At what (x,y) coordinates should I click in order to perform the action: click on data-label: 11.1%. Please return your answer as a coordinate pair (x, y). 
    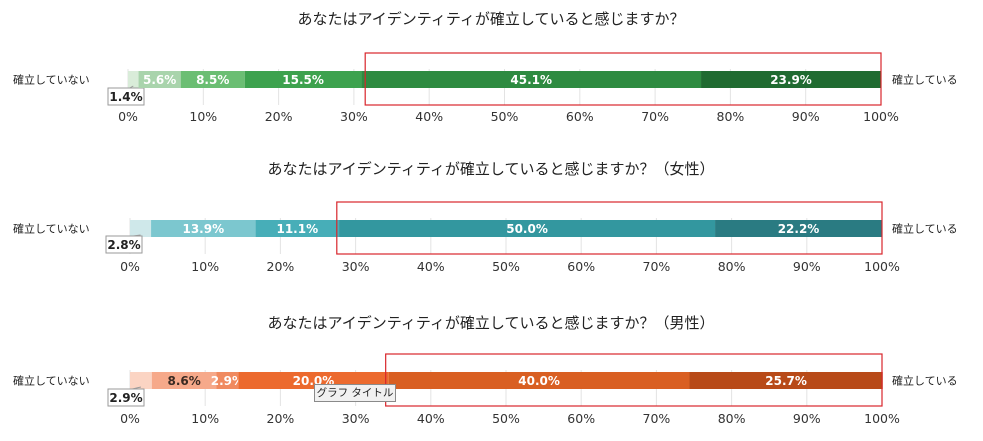
    Looking at the image, I should click on (297, 229).